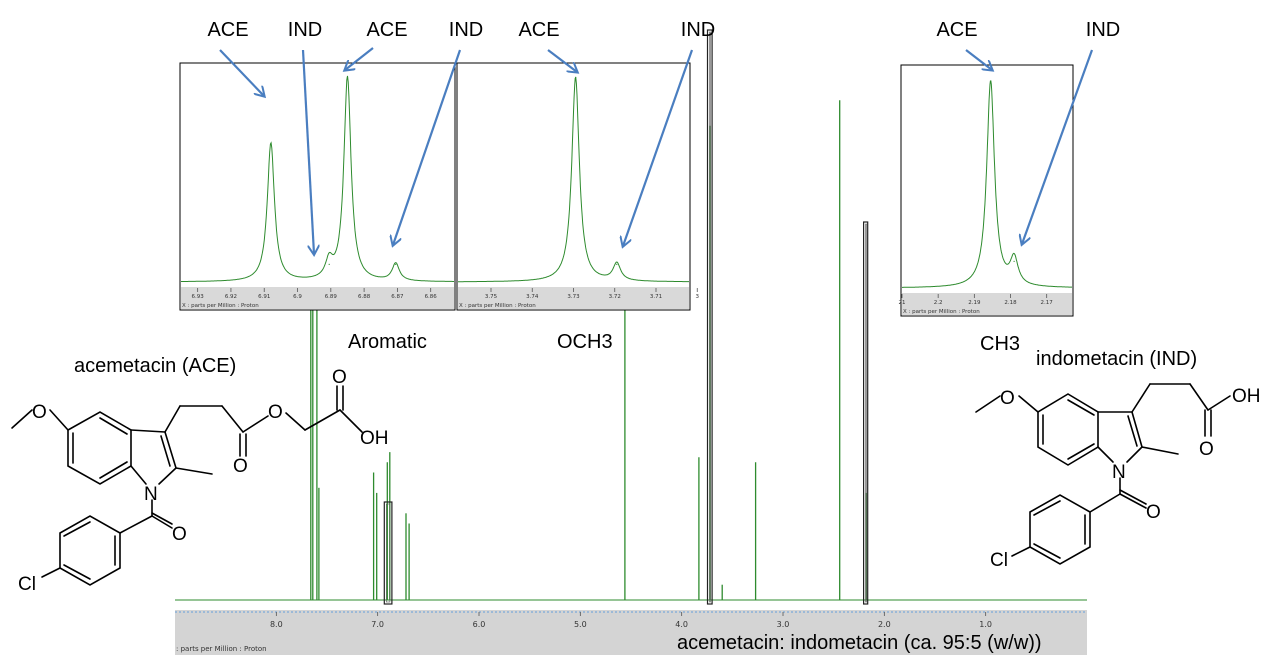  What do you see at coordinates (221, 649) in the screenshot?
I see `main-axis-unit: : parts per Million : Proton` at bounding box center [221, 649].